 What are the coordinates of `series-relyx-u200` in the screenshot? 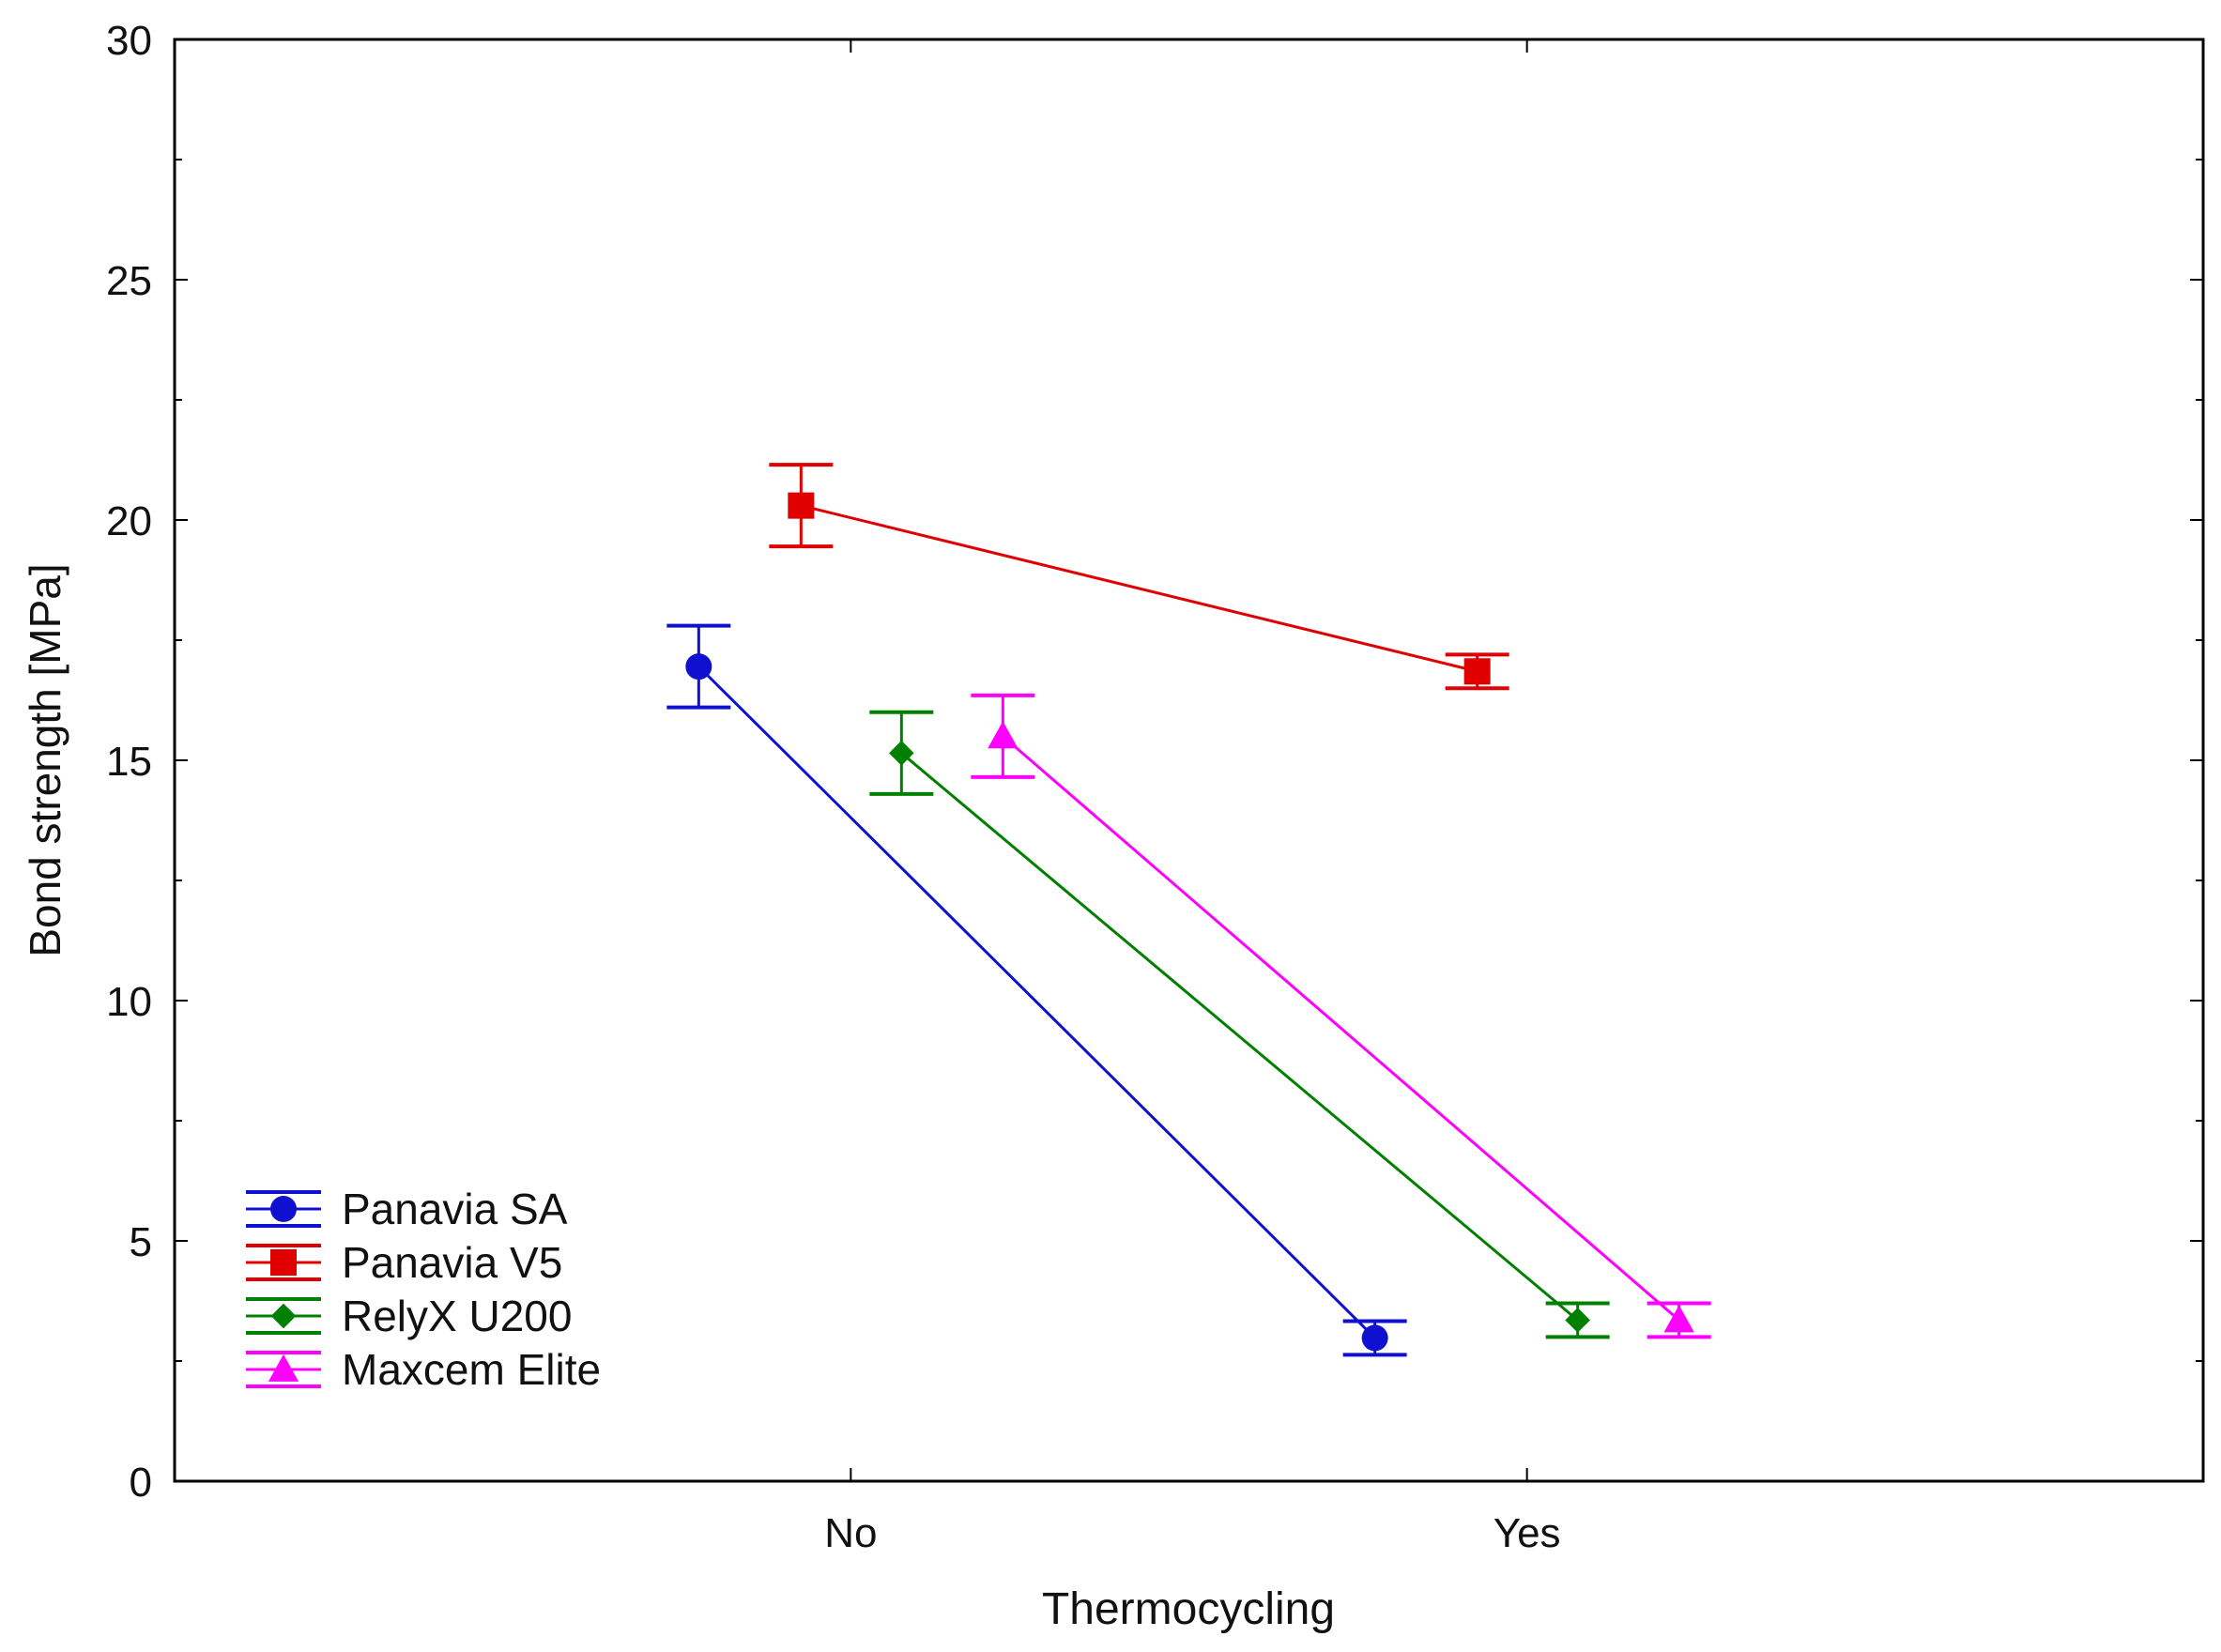 It's located at (1239, 1024).